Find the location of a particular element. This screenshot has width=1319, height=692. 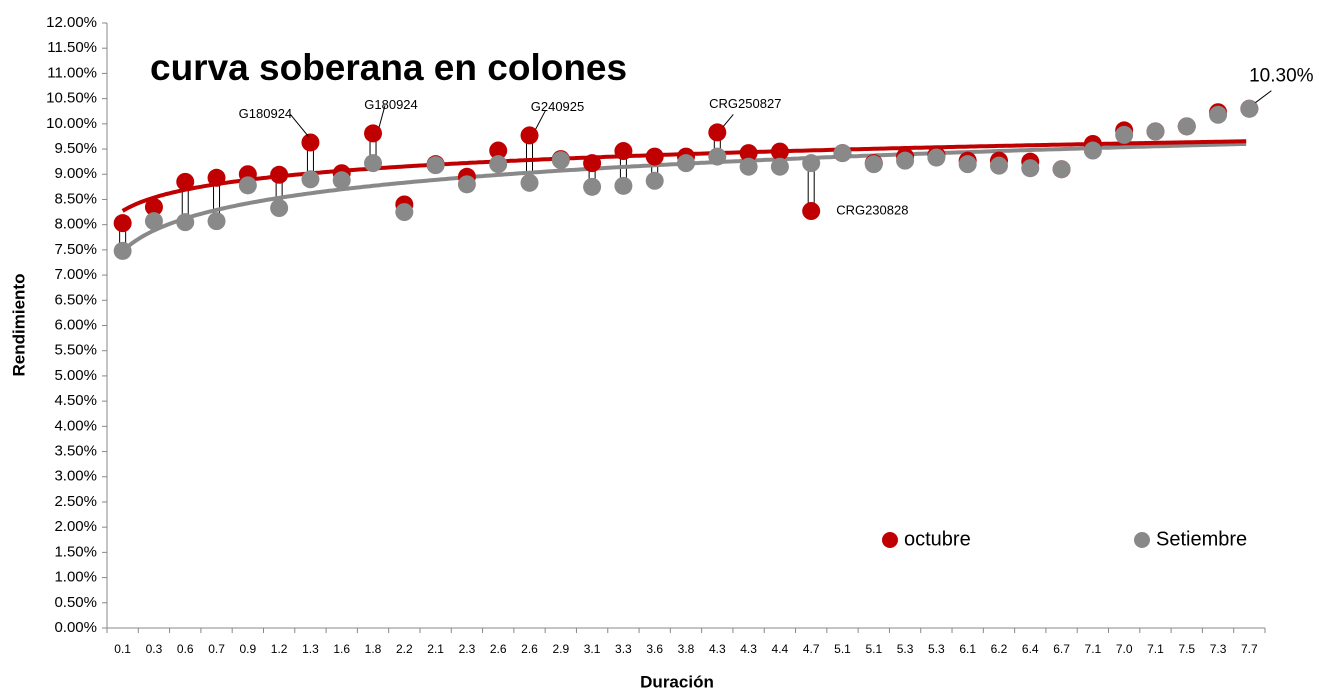

x-axis-title: Duración is located at coordinates (677, 681).